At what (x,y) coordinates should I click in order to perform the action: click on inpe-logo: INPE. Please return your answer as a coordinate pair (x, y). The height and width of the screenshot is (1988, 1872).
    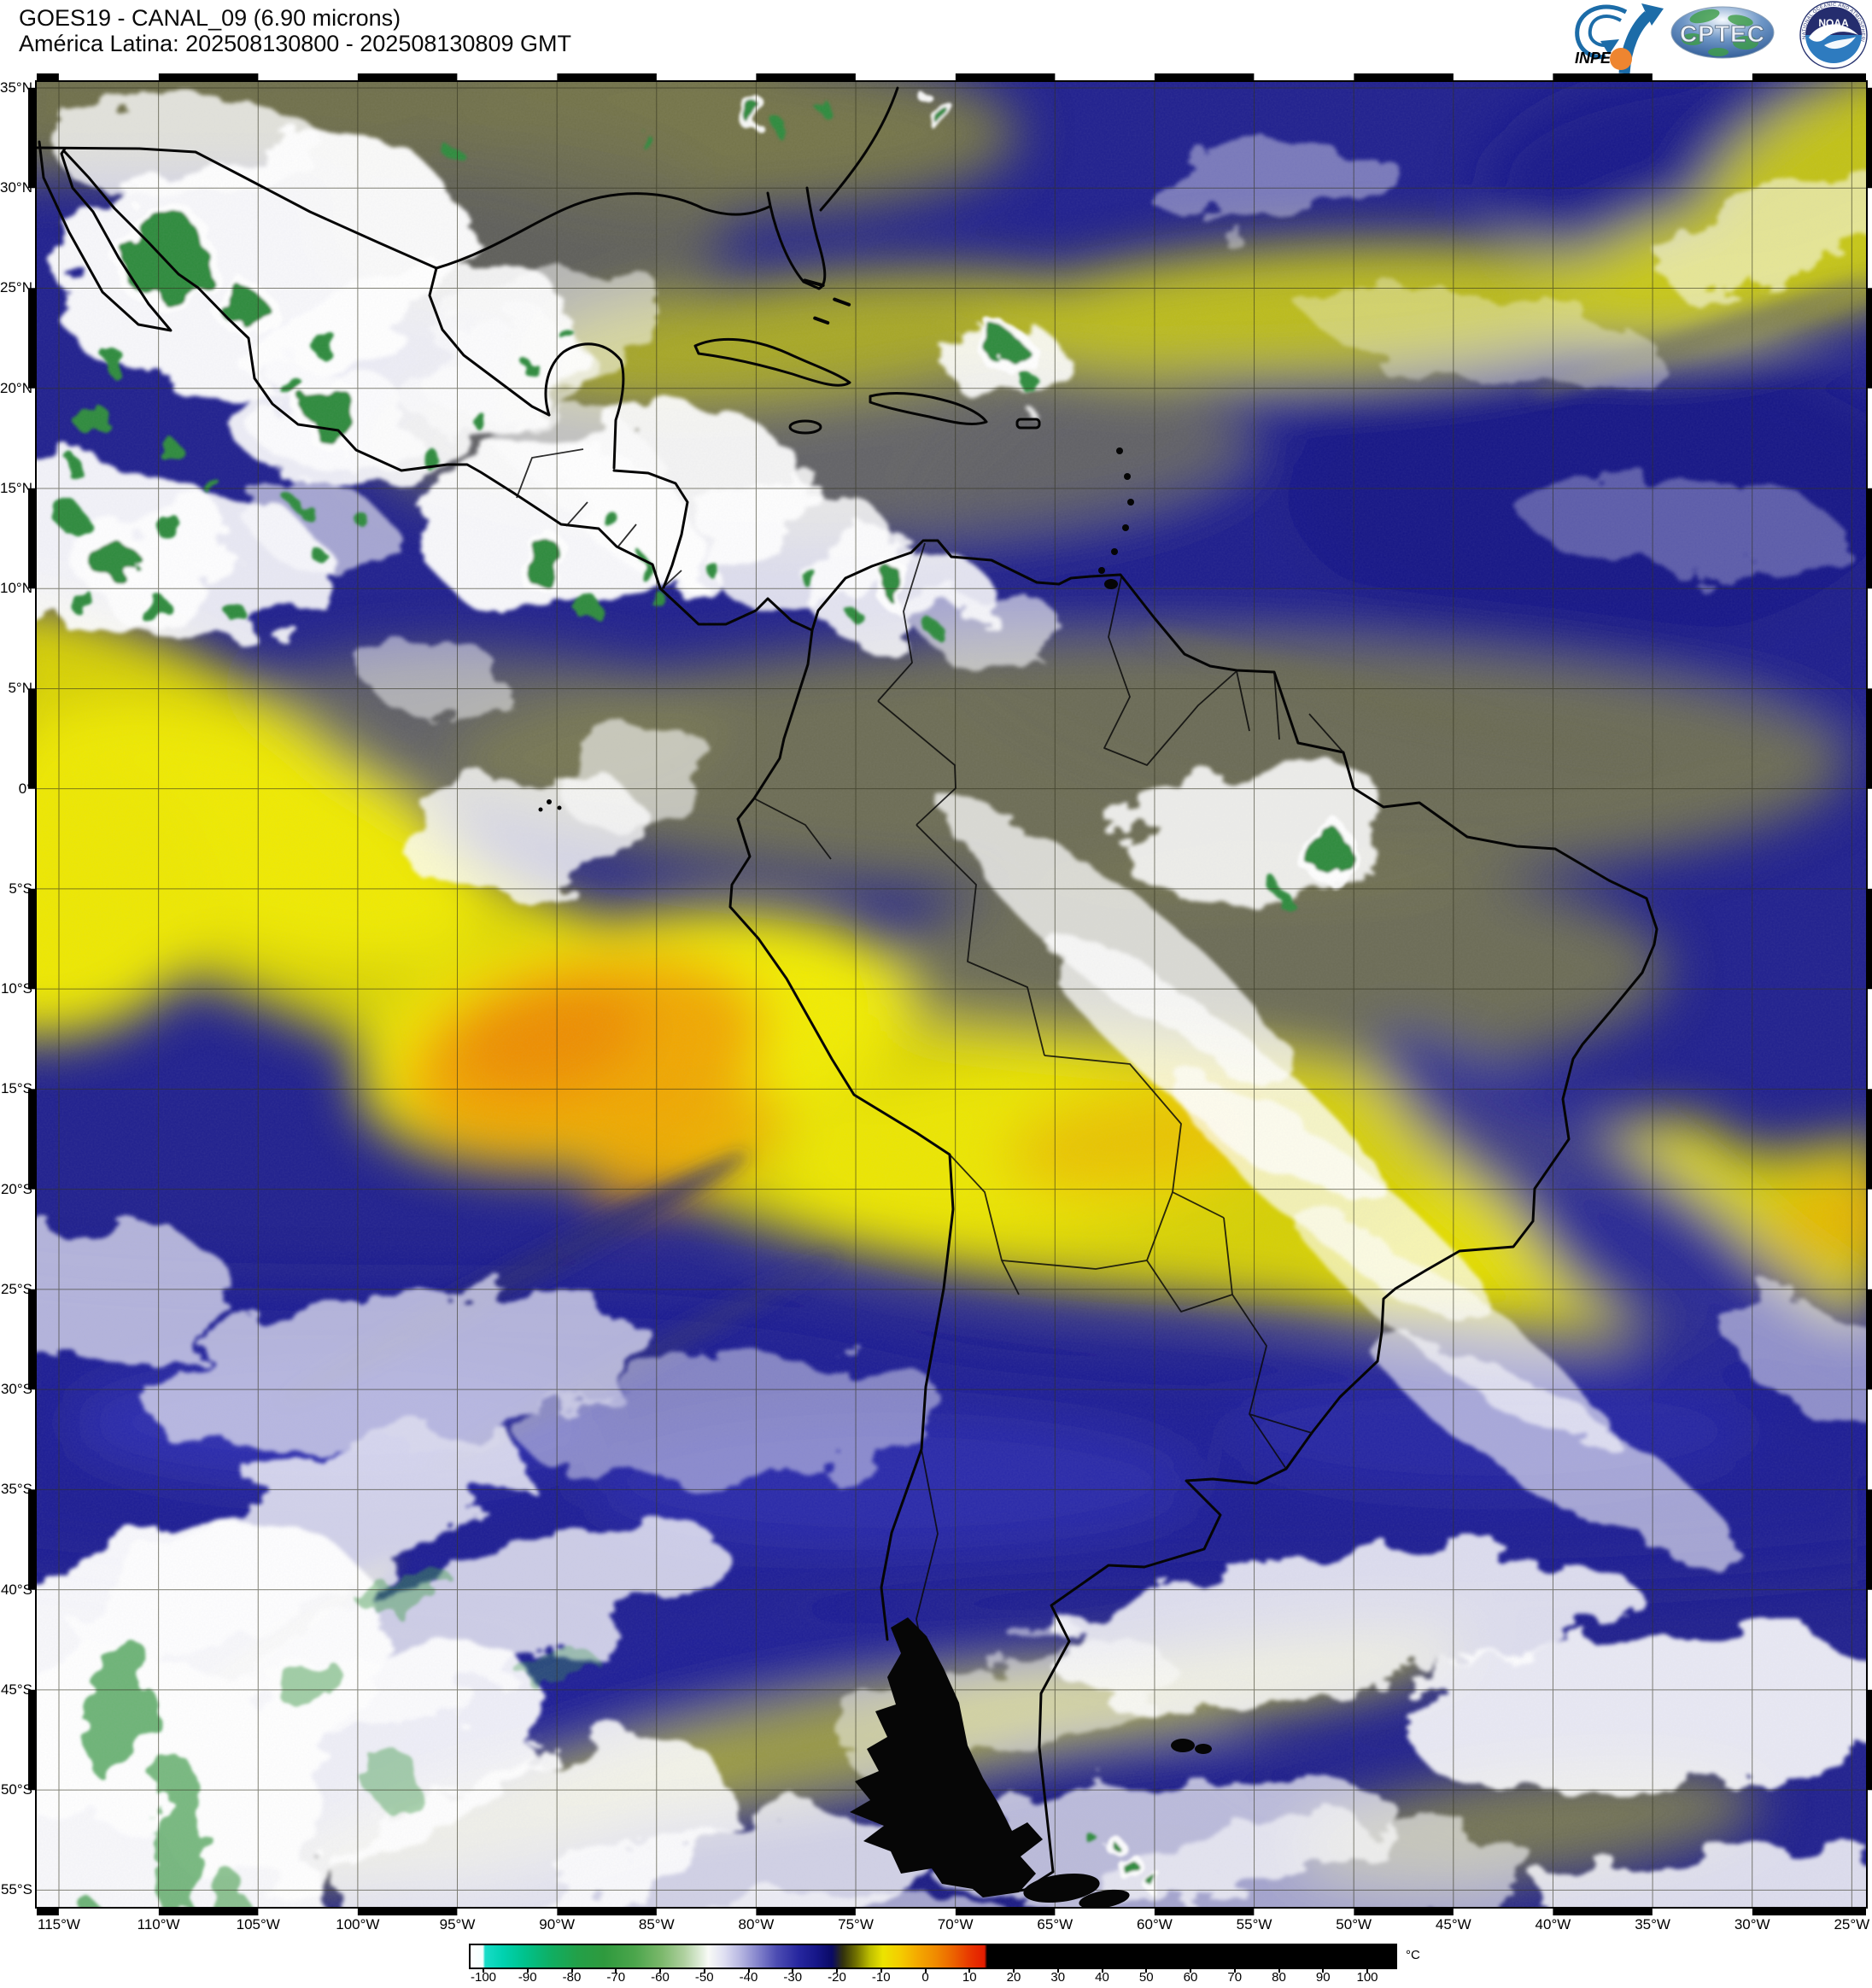
    Looking at the image, I should click on (1619, 38).